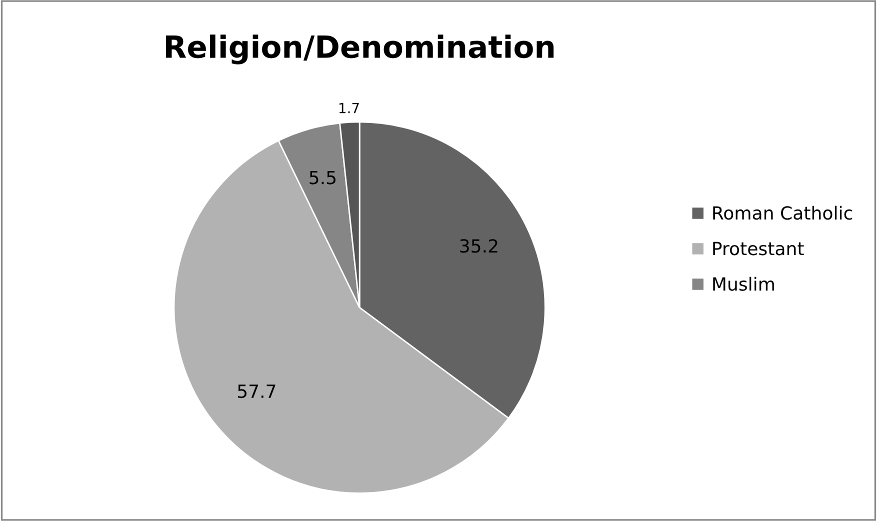 The width and height of the screenshot is (877, 521). What do you see at coordinates (758, 249) in the screenshot?
I see `legend-label: Protestant` at bounding box center [758, 249].